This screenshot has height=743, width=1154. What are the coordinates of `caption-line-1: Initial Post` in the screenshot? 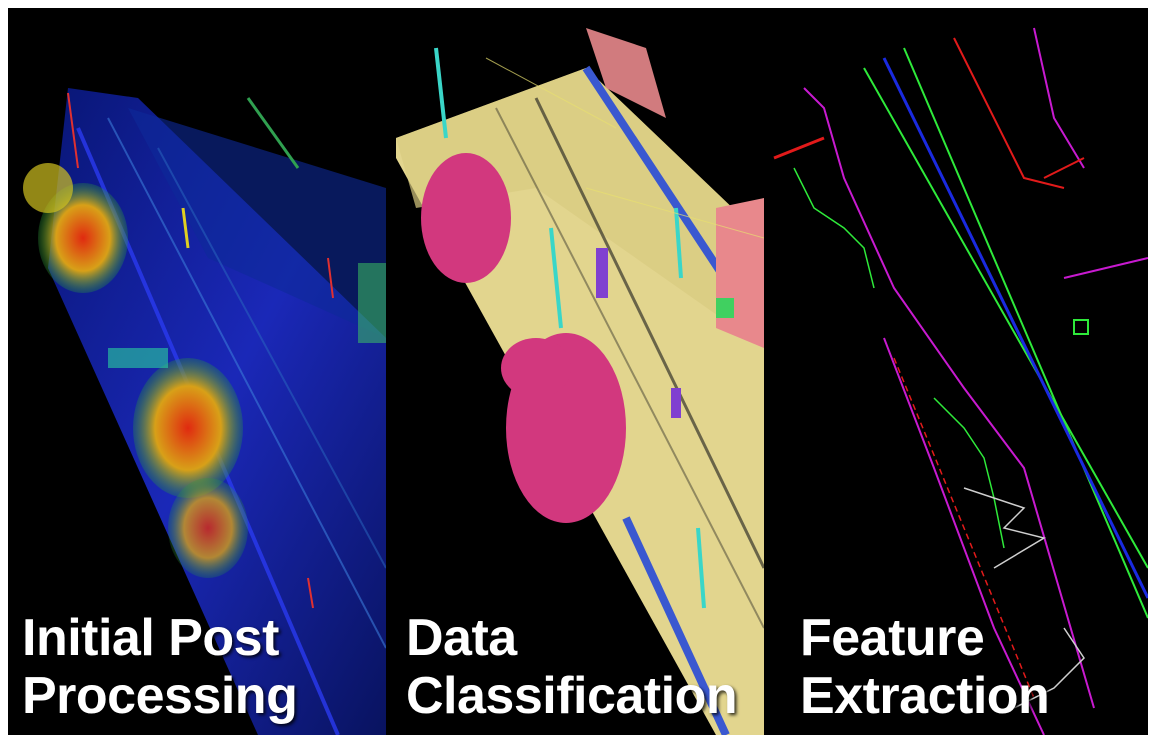 It's located at (150, 638).